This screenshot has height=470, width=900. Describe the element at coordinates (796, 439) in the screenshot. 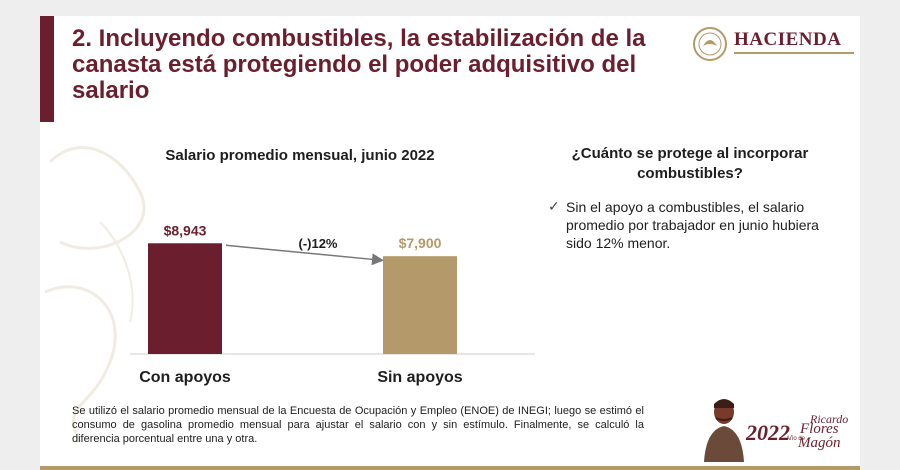

I see `anniversary-small-text: Año de` at that location.